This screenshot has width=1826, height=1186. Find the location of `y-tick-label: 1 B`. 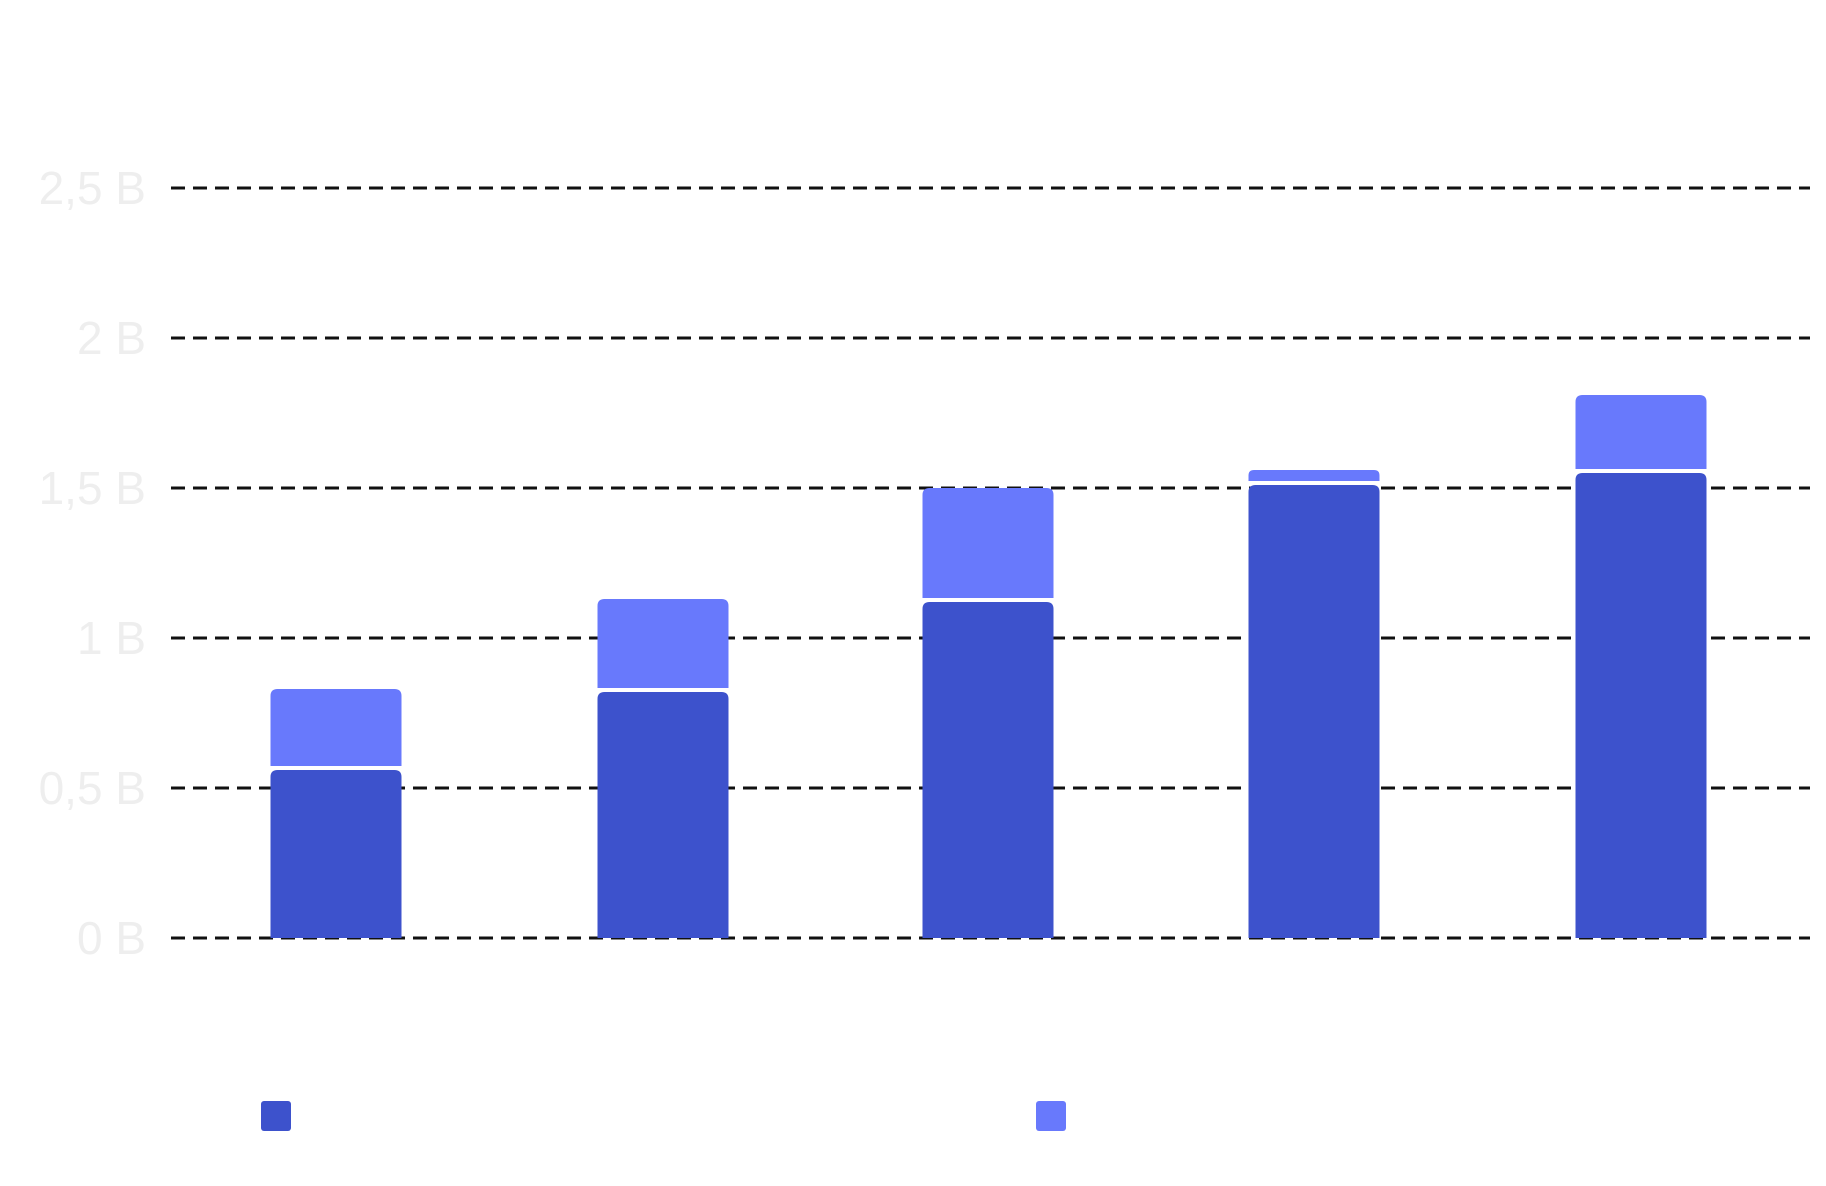

y-tick-label: 1 B is located at coordinates (111, 638).